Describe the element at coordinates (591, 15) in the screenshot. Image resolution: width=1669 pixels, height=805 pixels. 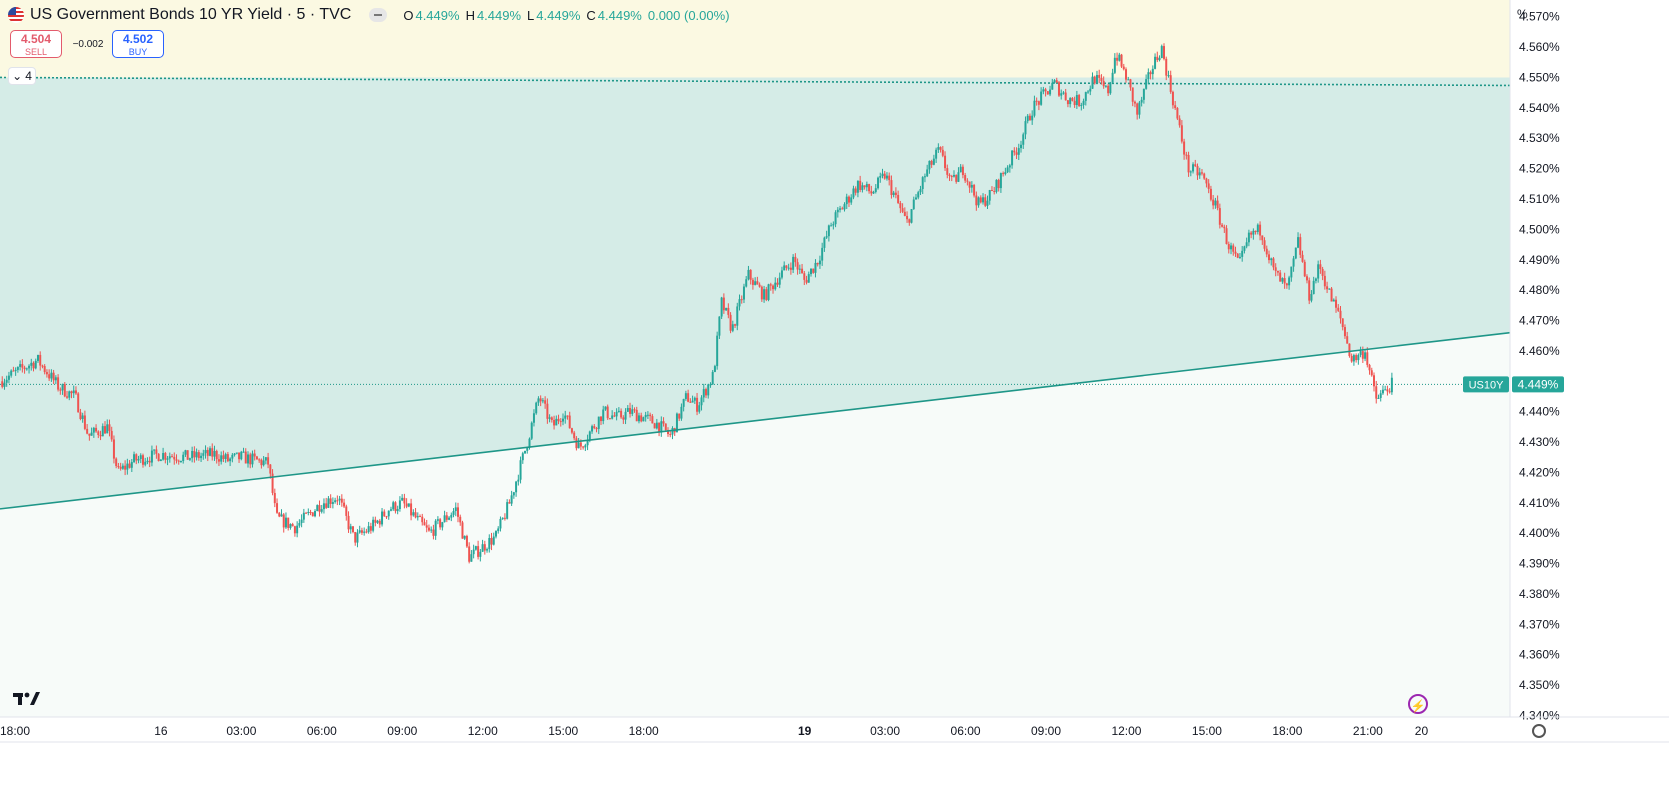
I see `ohlc-close-key: C` at that location.